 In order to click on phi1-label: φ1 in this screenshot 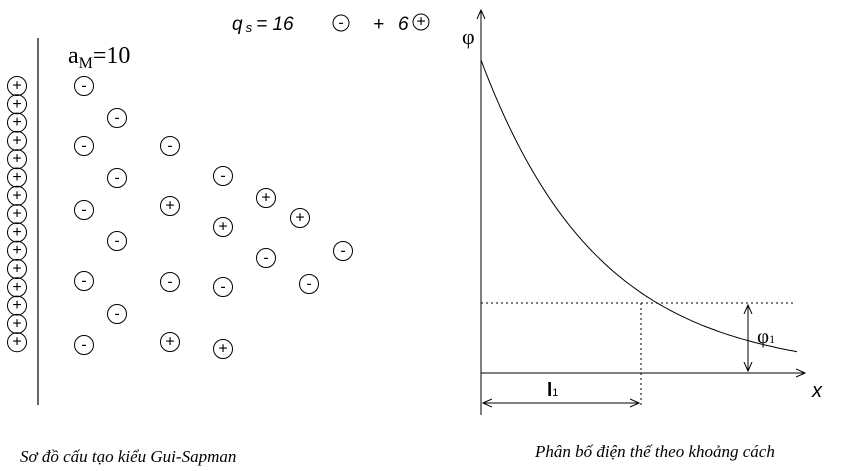, I will do `click(766, 336)`.